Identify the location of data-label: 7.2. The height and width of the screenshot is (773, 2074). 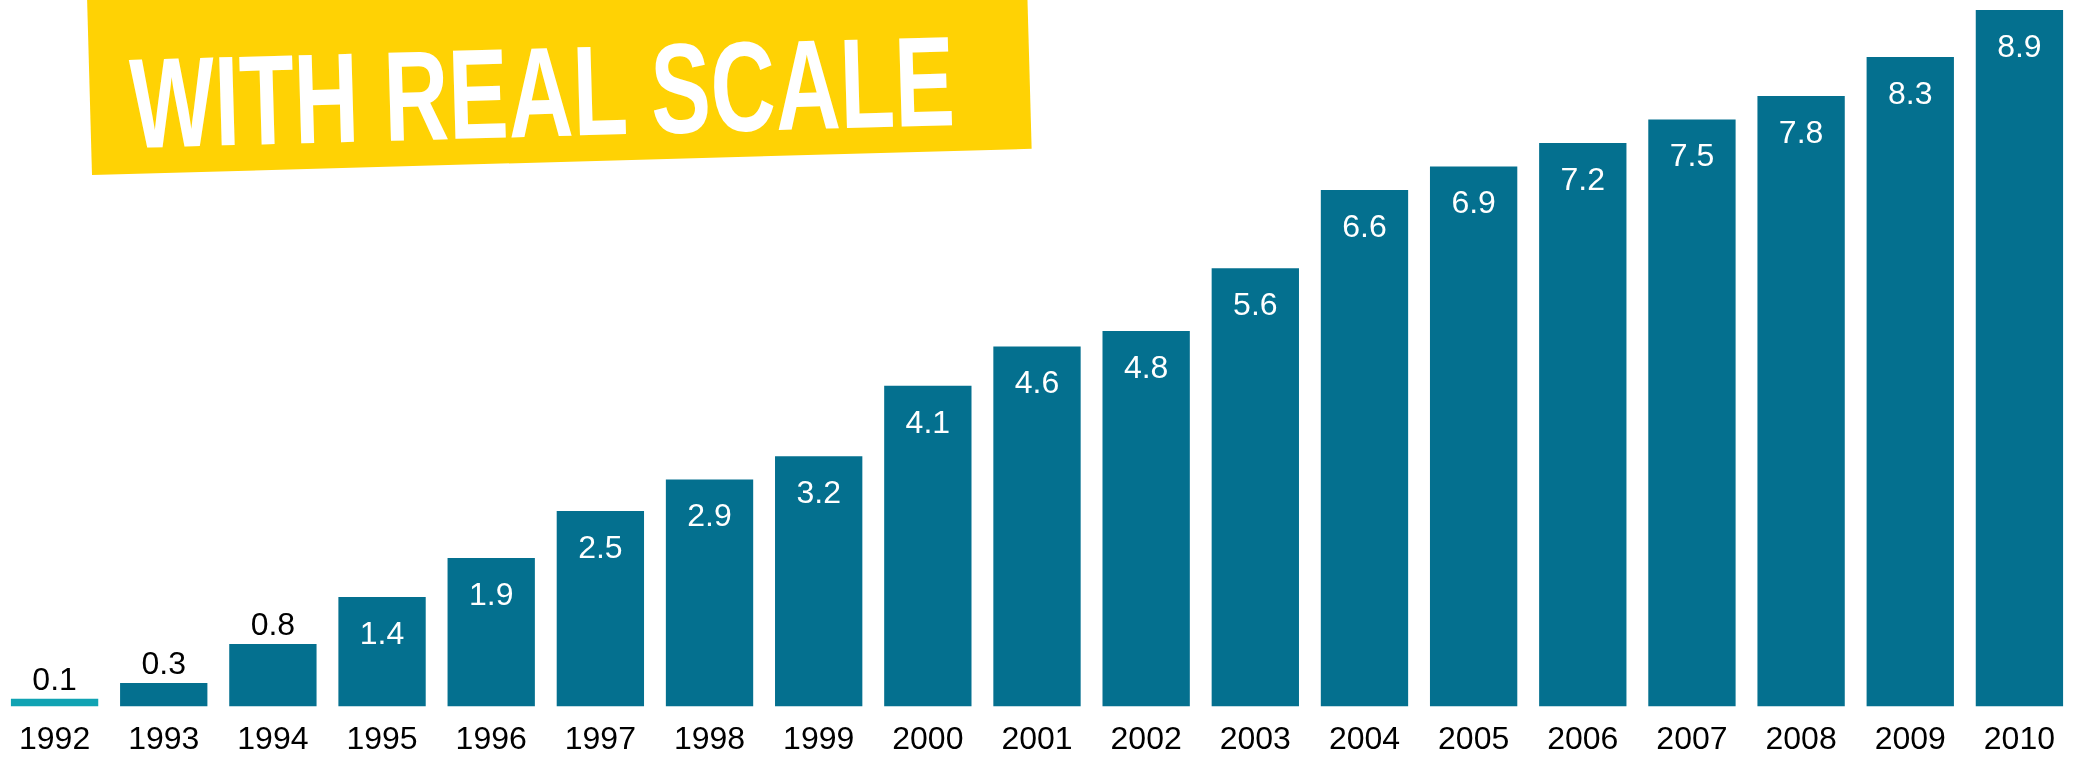
(1583, 178).